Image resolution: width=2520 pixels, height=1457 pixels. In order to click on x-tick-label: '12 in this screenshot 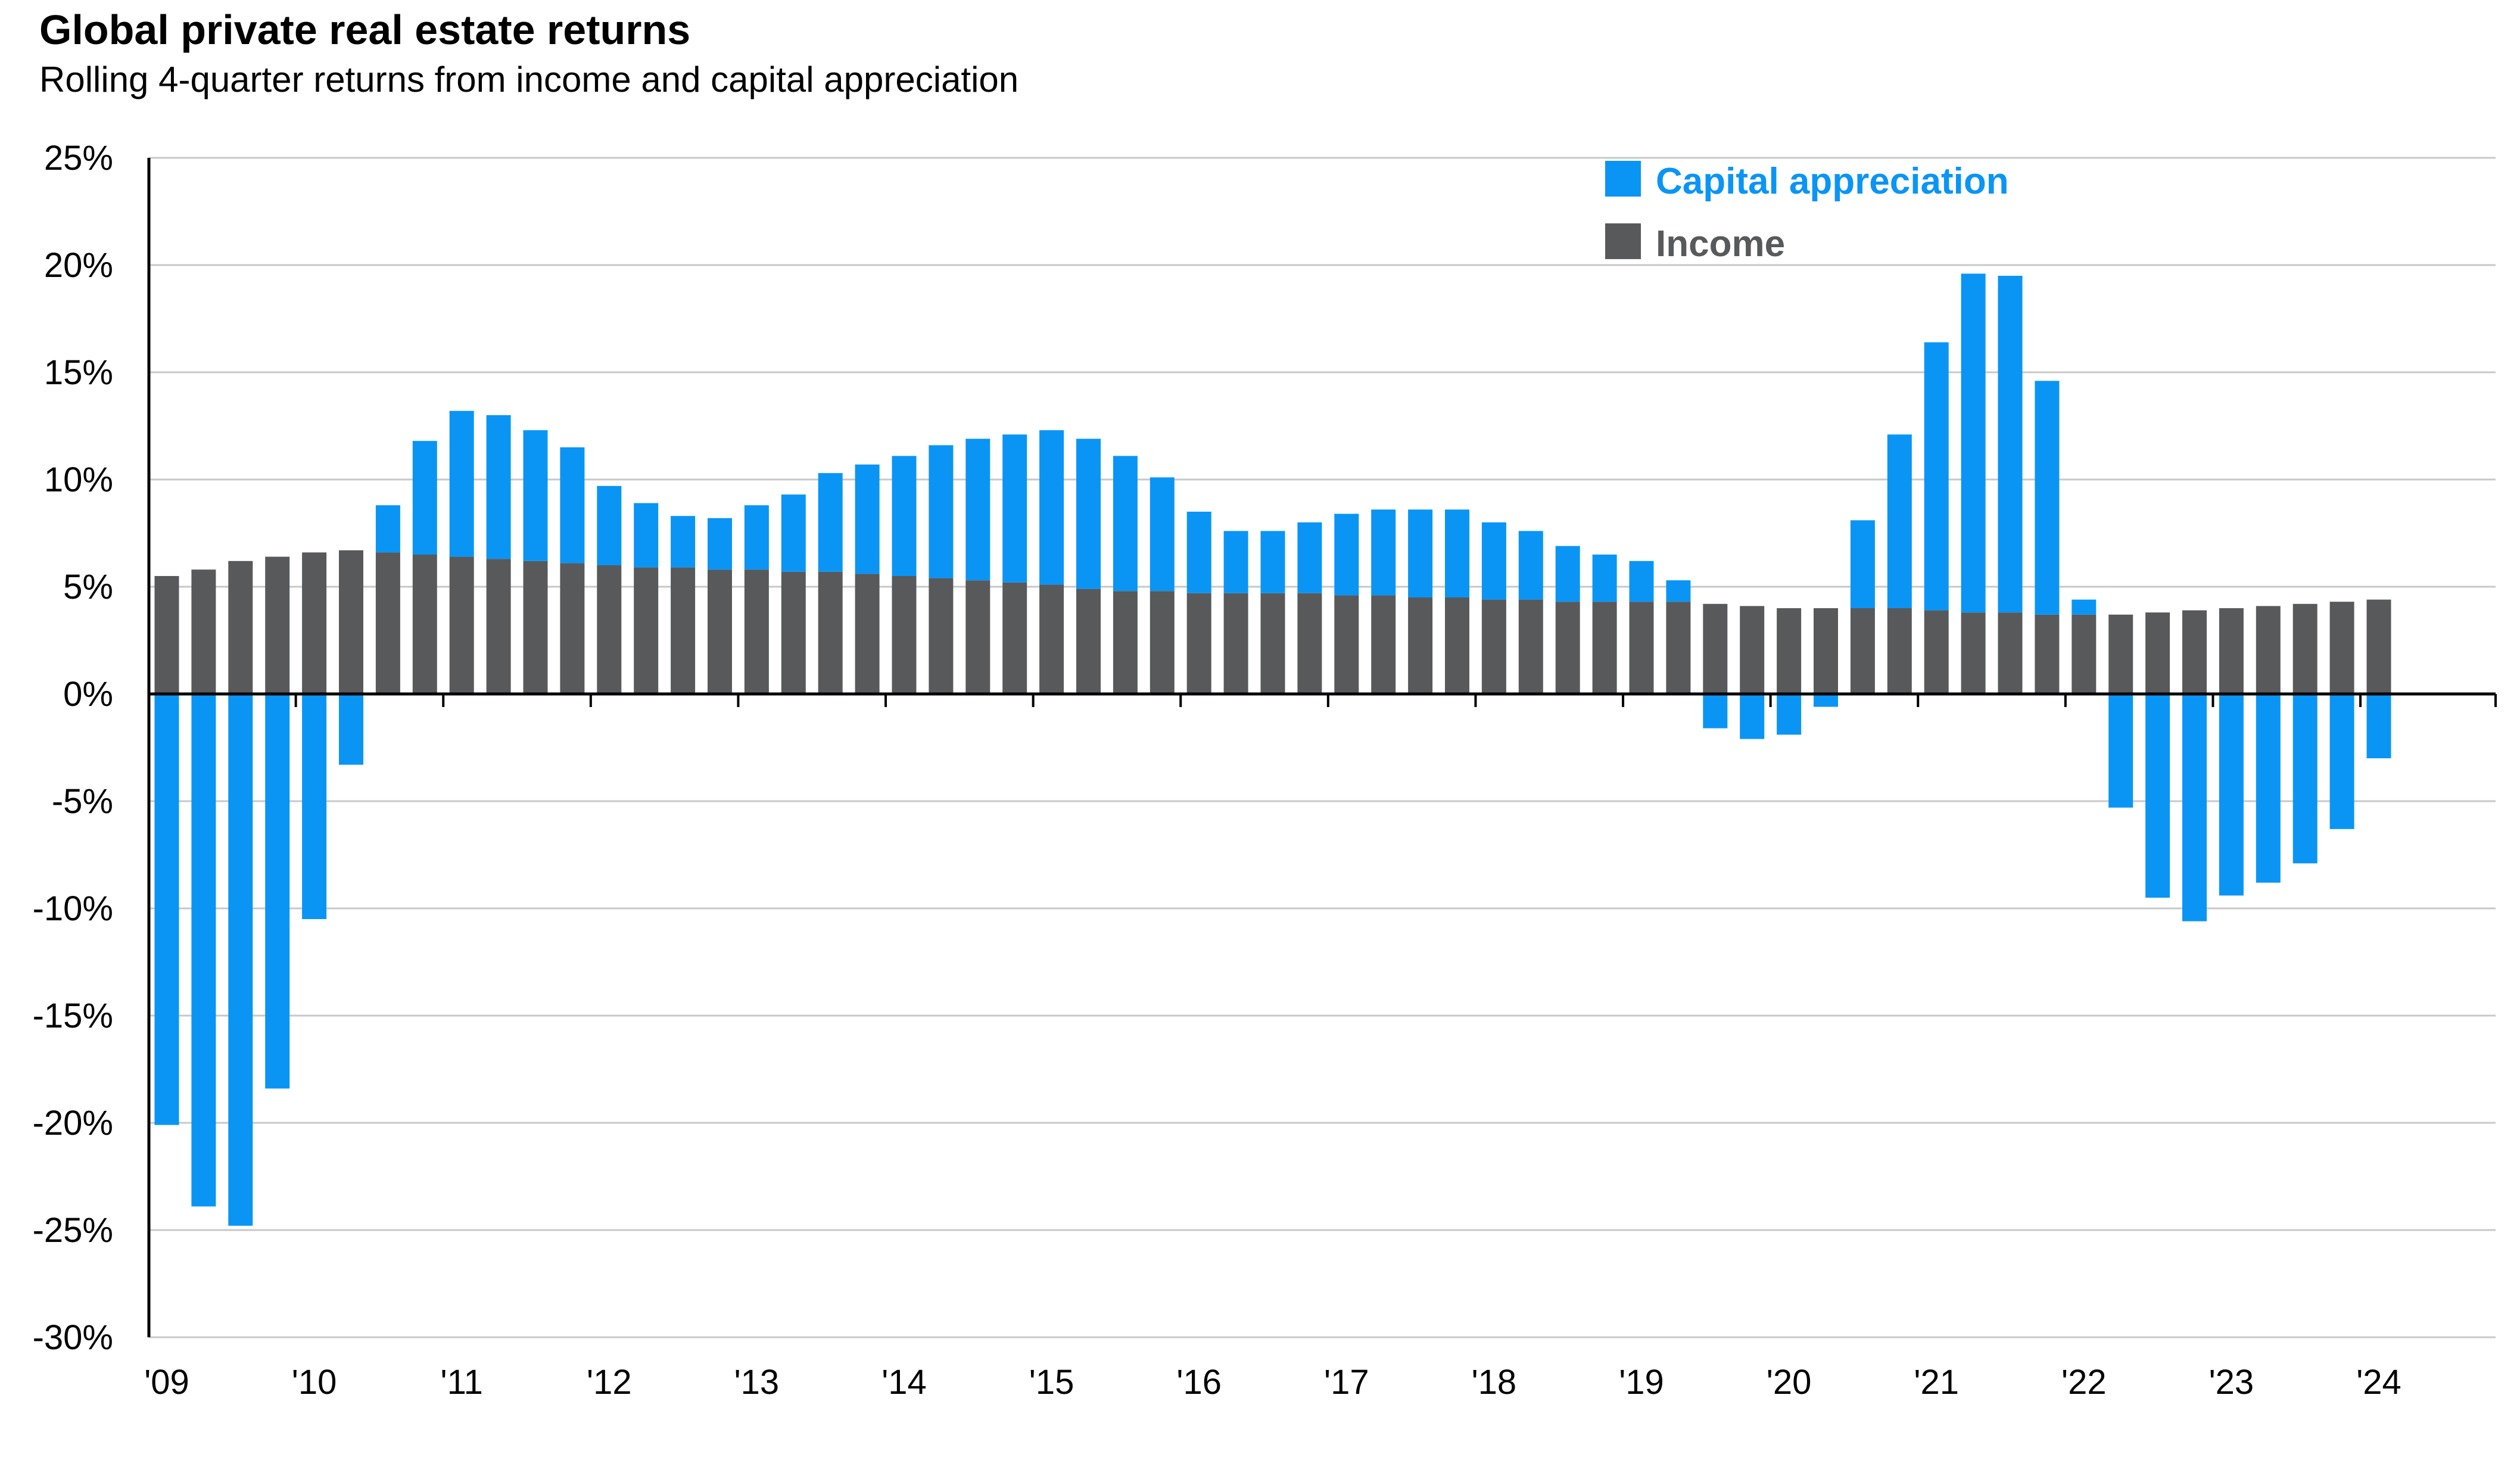, I will do `click(609, 1382)`.